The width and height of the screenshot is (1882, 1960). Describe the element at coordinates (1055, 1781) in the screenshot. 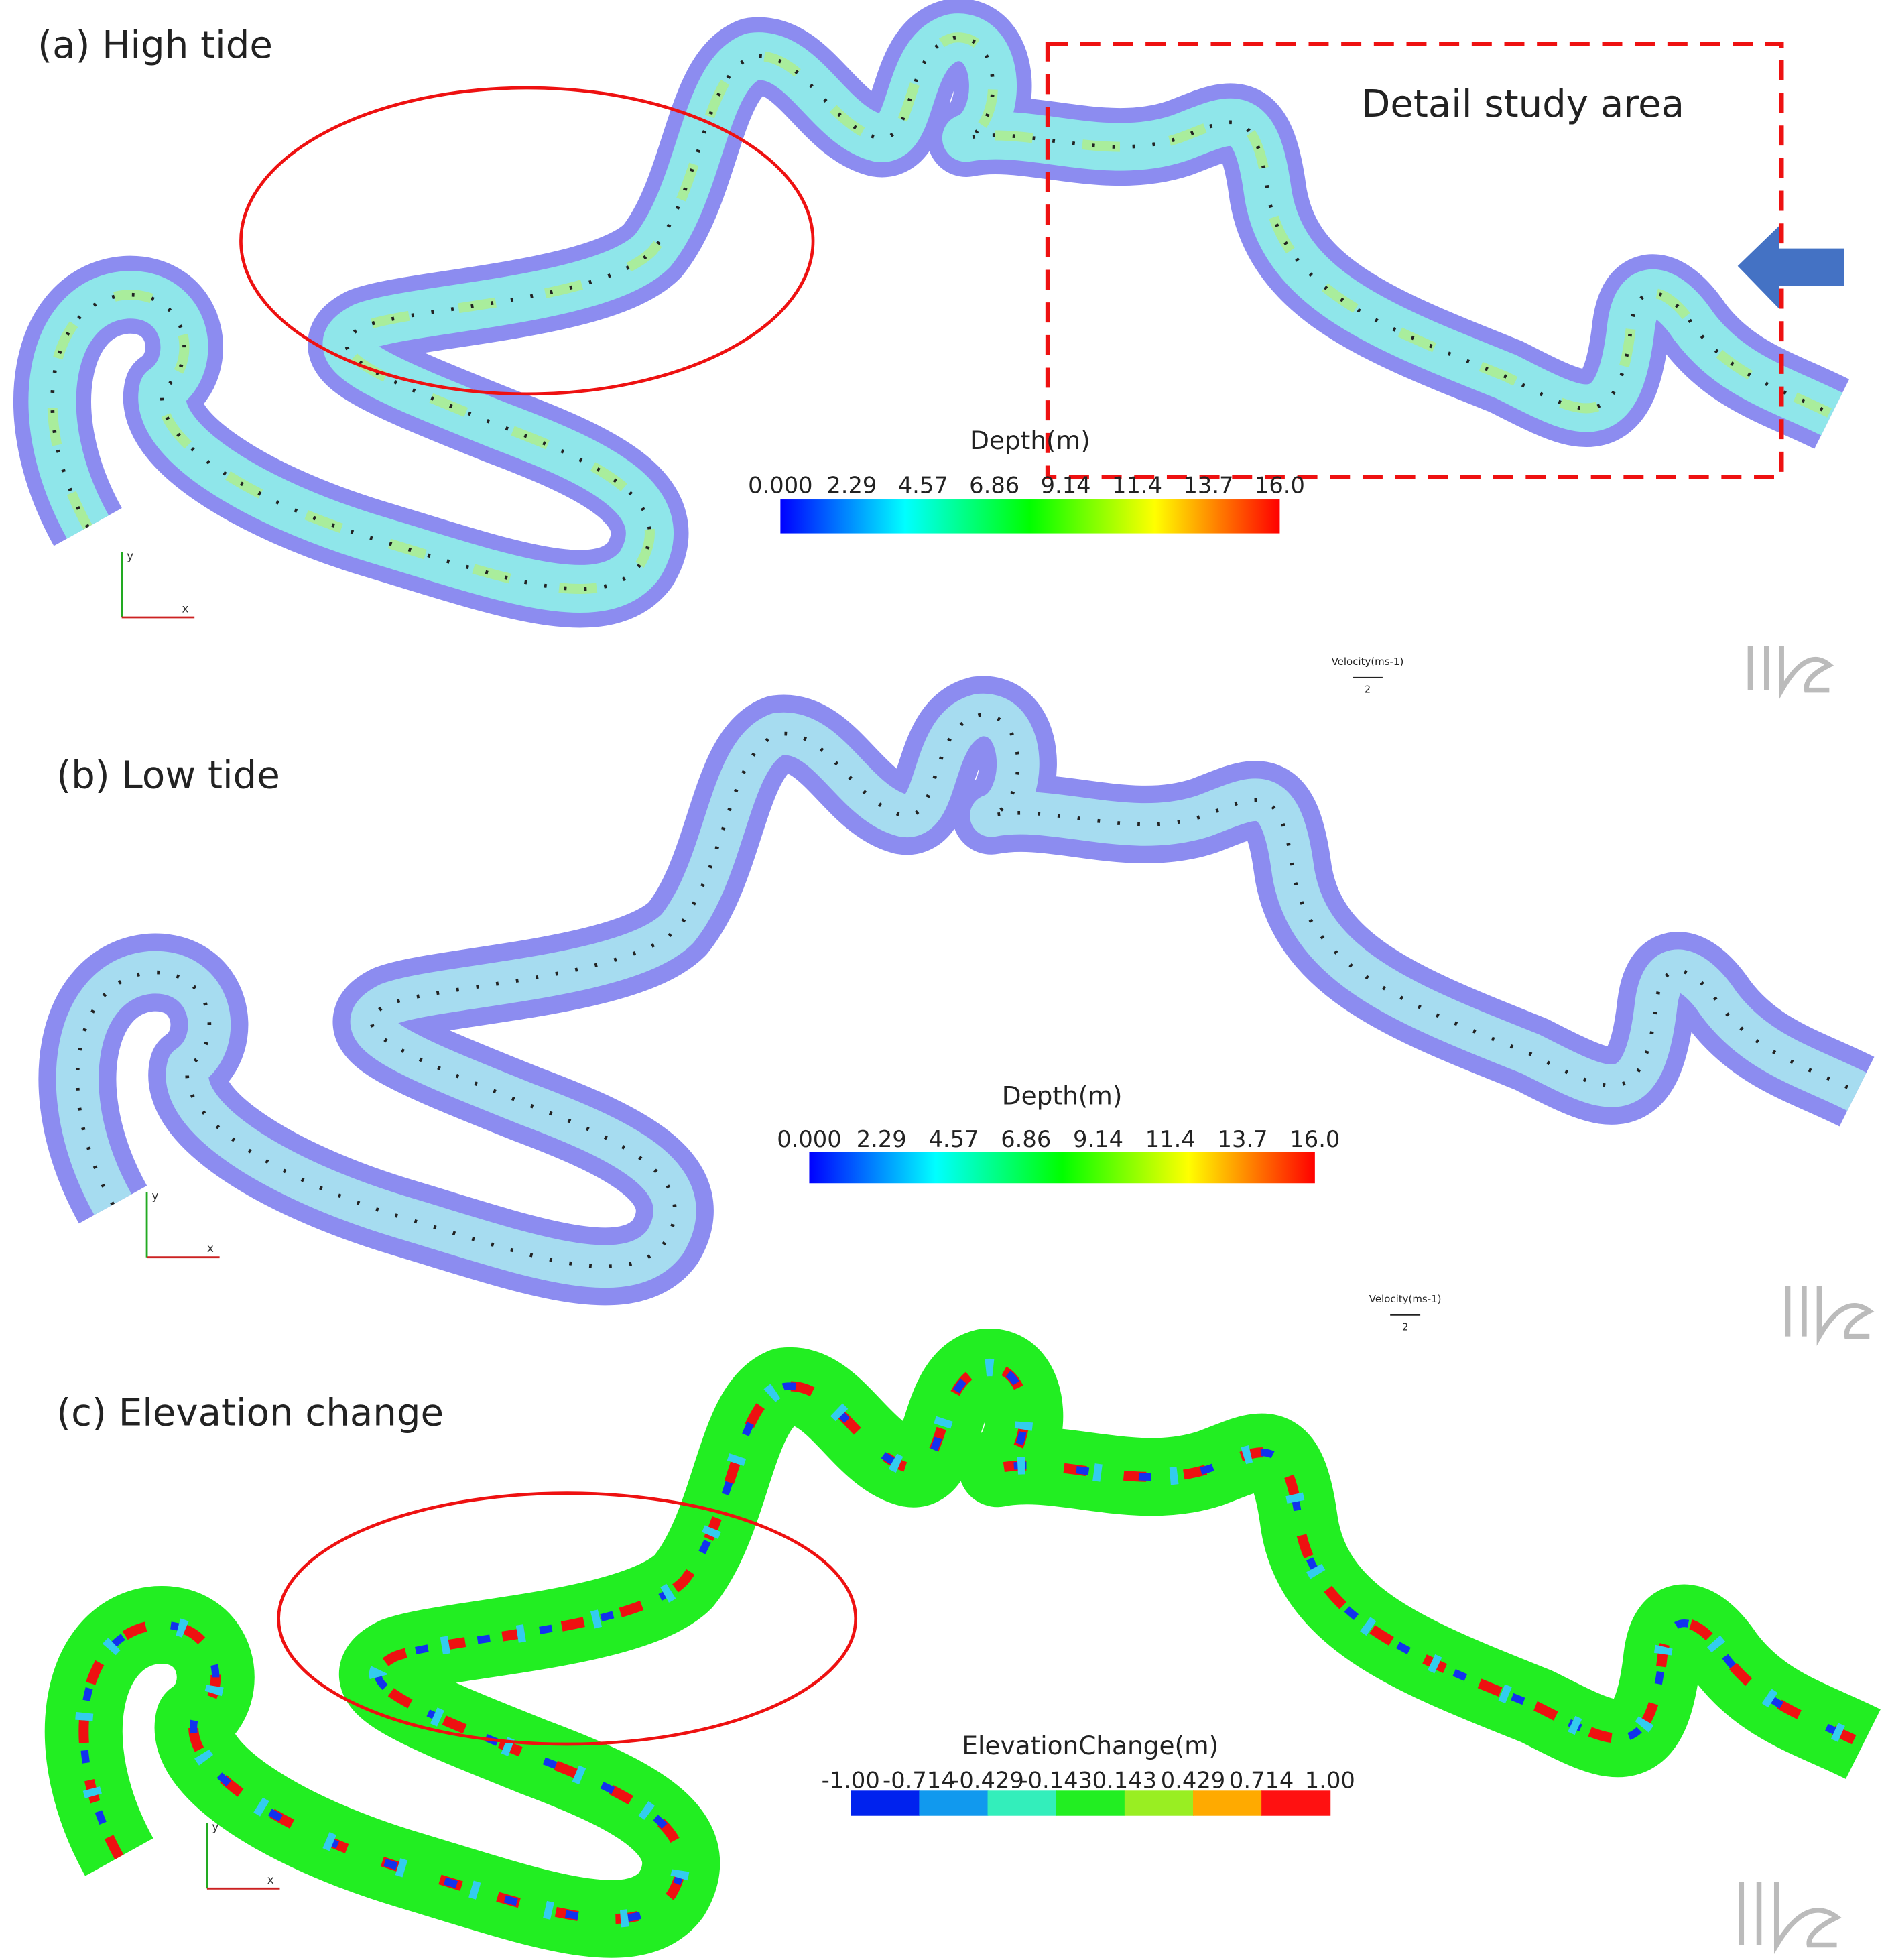

I see `colorbar-tick: -0.143` at that location.